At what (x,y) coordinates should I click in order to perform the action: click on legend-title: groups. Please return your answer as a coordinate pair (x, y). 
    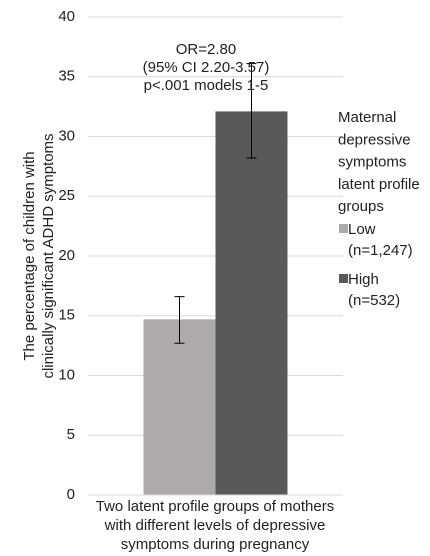
    Looking at the image, I should click on (361, 206).